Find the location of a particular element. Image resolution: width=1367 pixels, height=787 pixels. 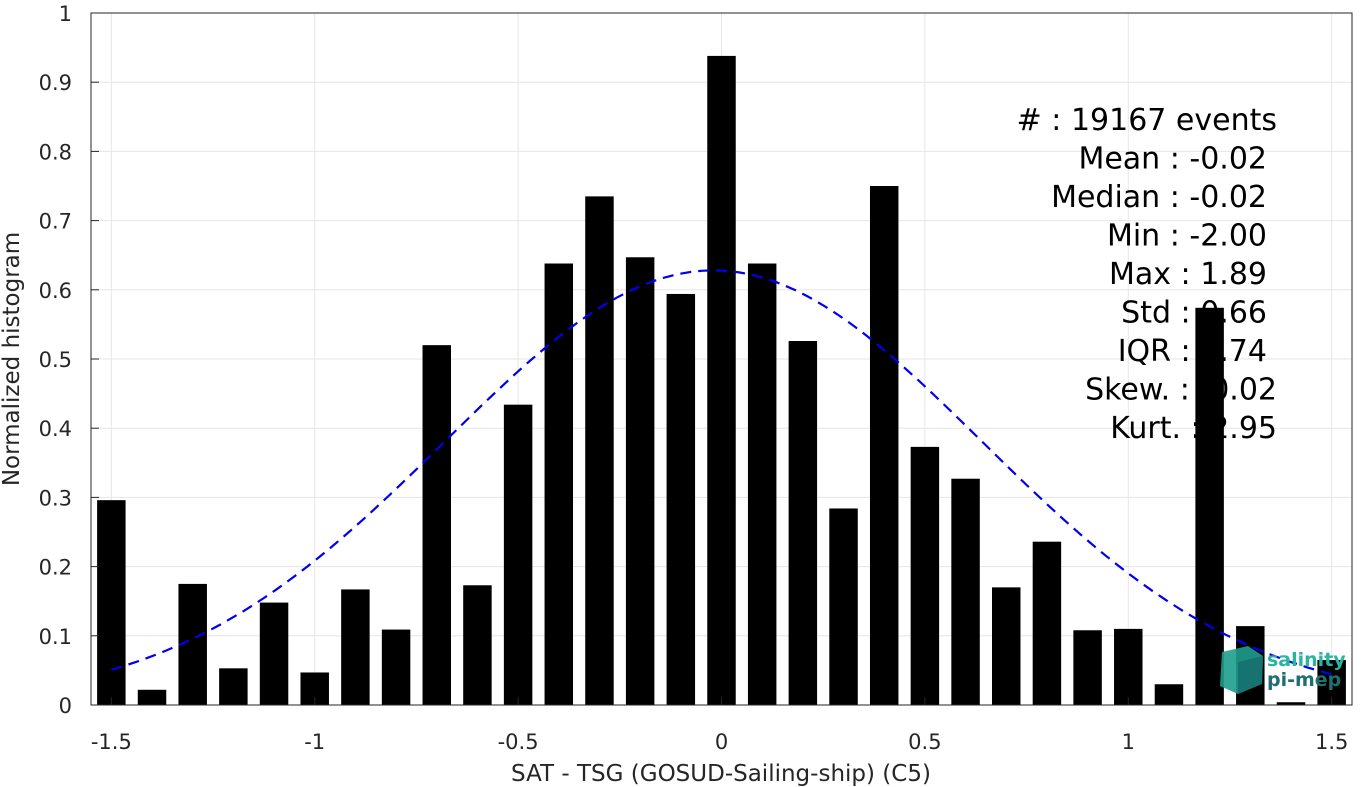

salinity-pimep-logo: salinity pi-mep is located at coordinates (1283, 670).